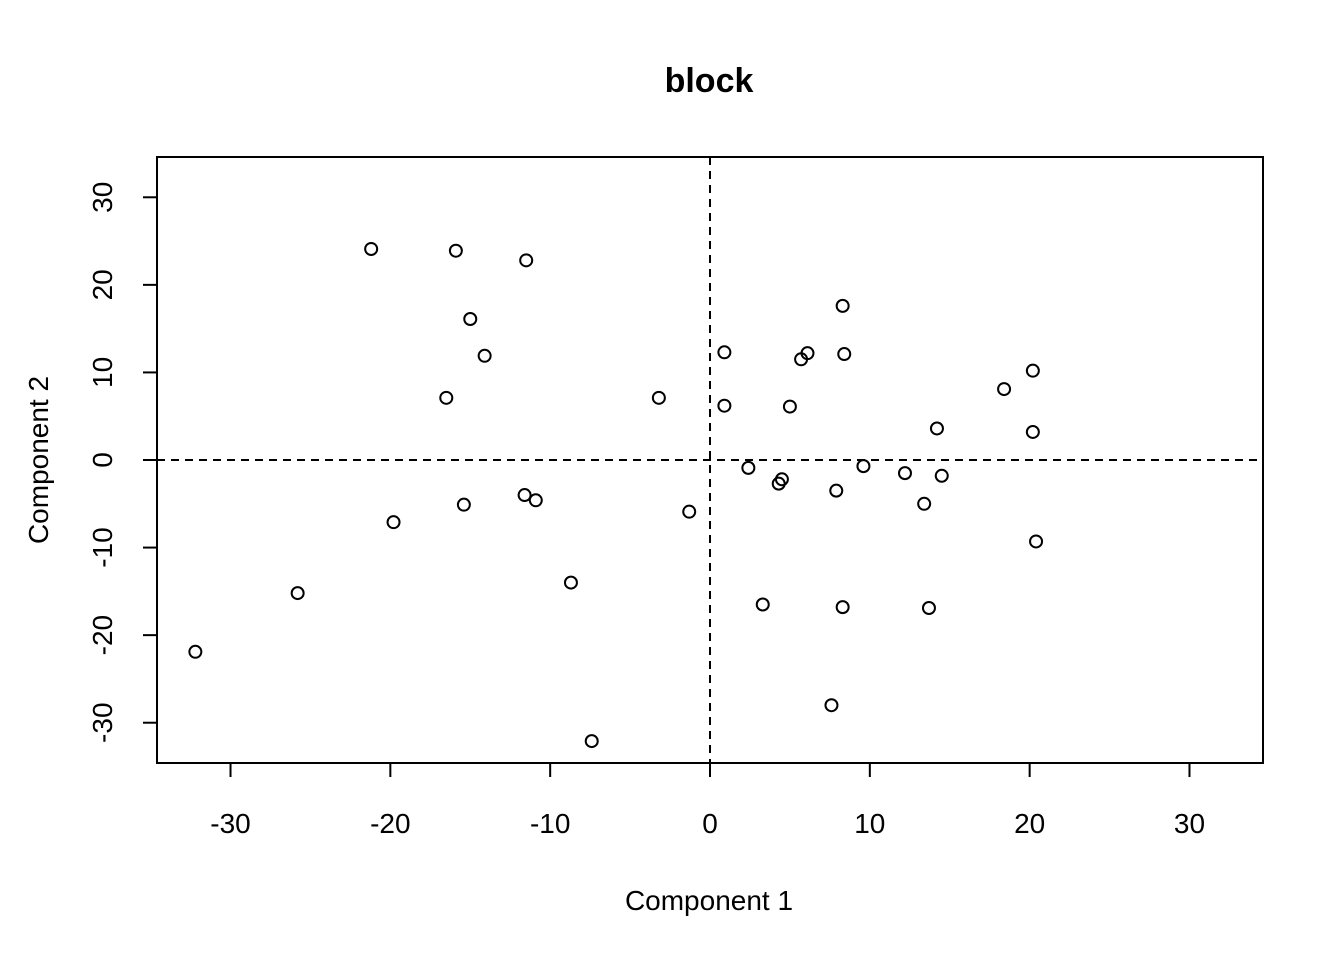 The height and width of the screenshot is (960, 1344). Describe the element at coordinates (102, 722) in the screenshot. I see `y-tick-label: -30` at that location.